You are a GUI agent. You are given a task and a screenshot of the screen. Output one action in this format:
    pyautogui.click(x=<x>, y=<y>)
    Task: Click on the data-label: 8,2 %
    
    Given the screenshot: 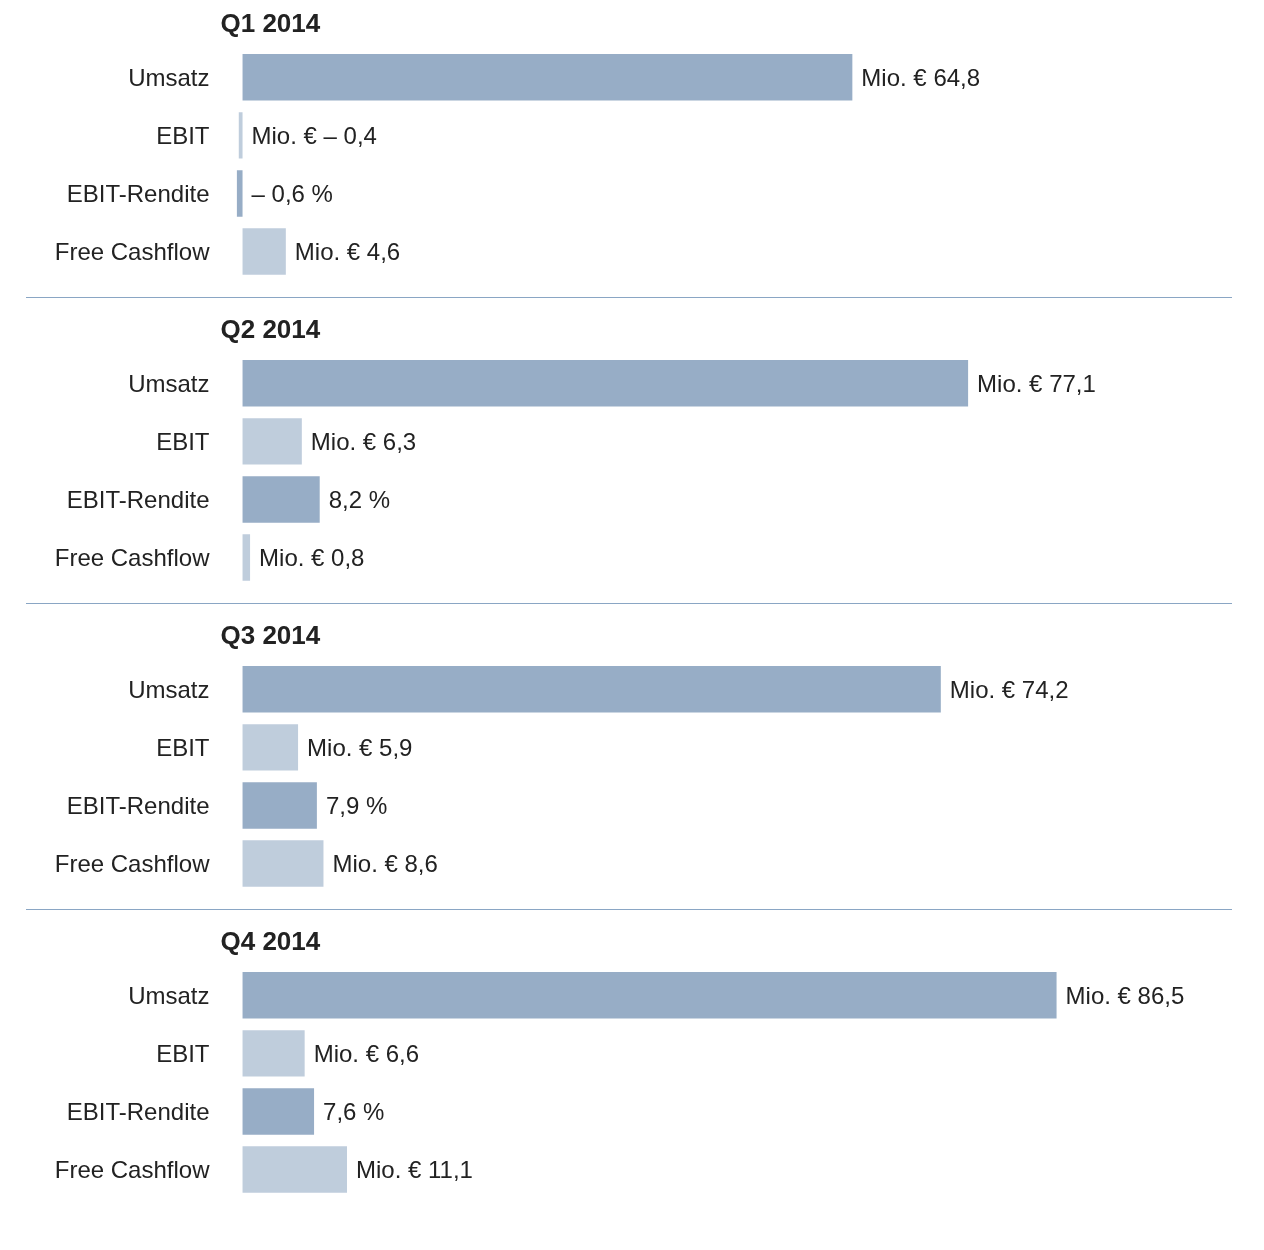 What is the action you would take?
    pyautogui.click(x=359, y=499)
    